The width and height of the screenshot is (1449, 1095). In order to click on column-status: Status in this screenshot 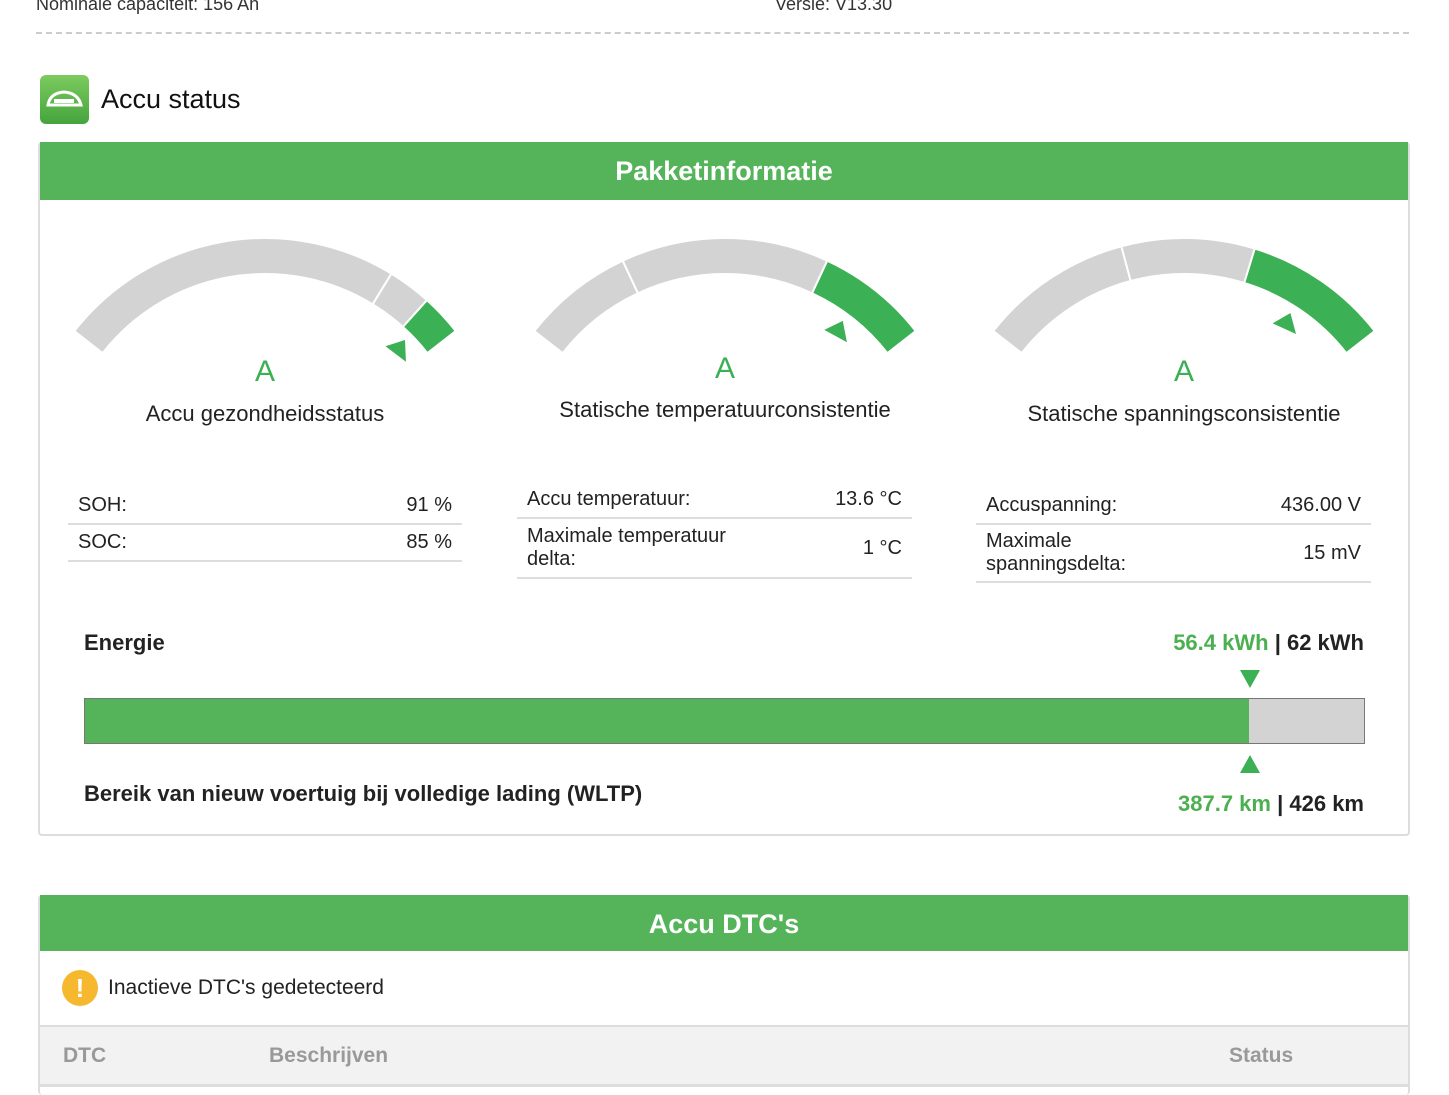, I will do `click(1261, 1055)`.